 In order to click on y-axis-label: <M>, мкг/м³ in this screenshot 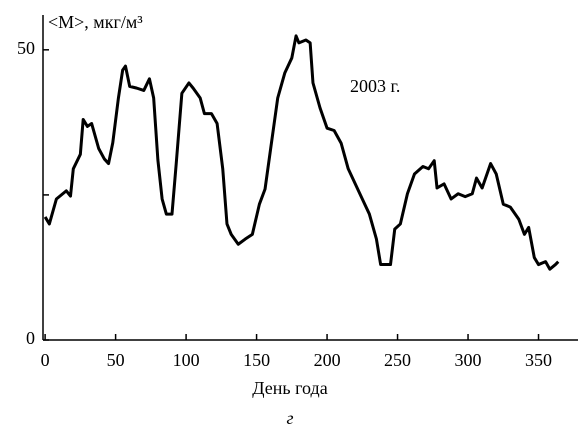, I will do `click(95, 22)`.